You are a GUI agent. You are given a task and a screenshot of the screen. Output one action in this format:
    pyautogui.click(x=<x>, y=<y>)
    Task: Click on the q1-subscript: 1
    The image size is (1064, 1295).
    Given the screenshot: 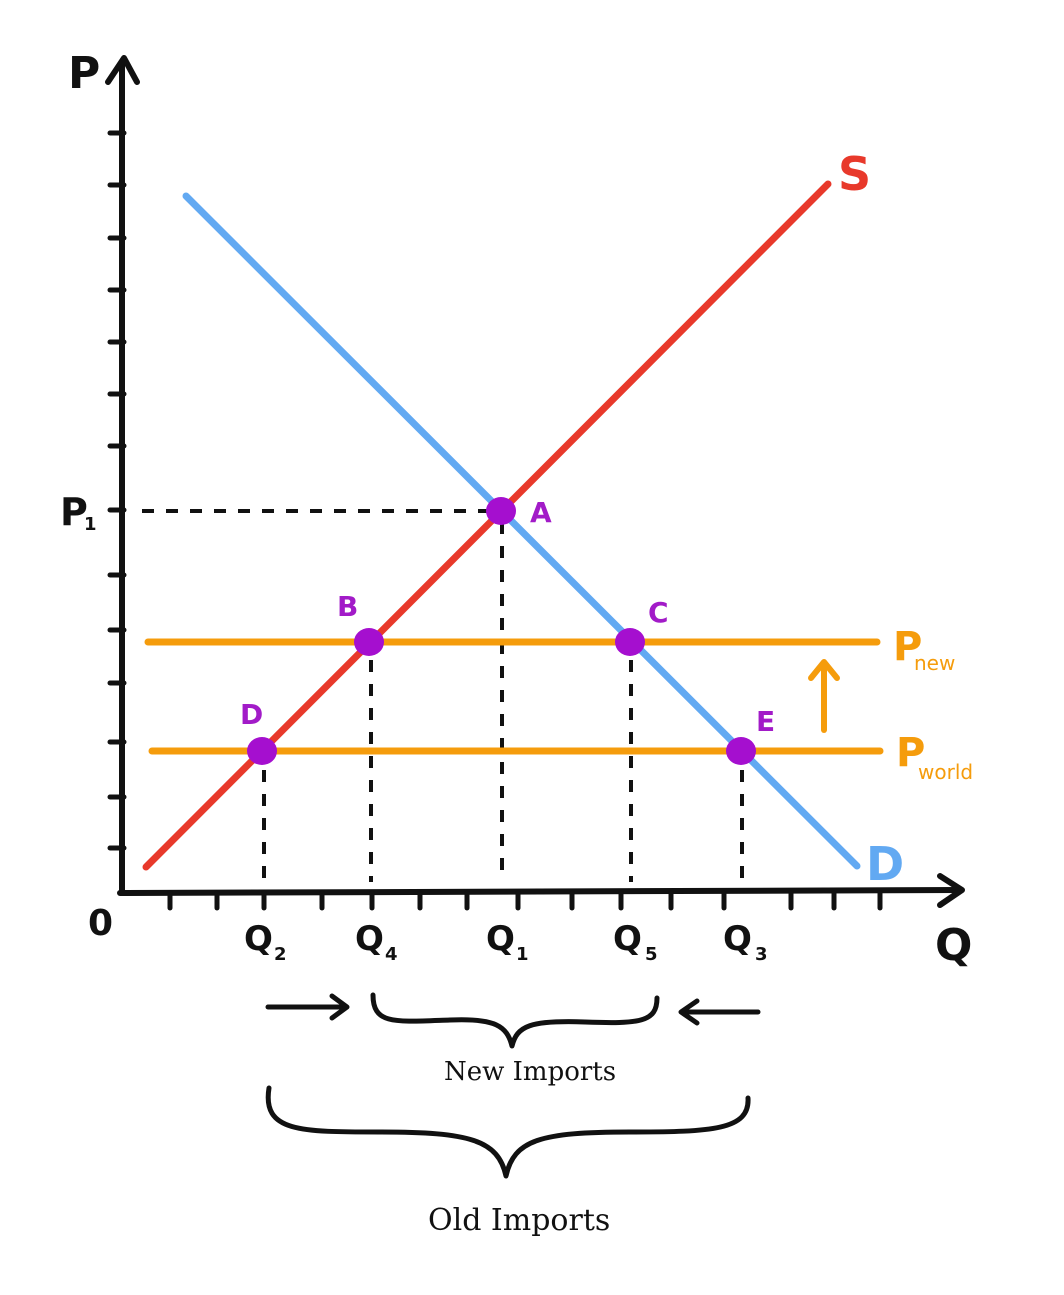 What is the action you would take?
    pyautogui.click(x=522, y=954)
    